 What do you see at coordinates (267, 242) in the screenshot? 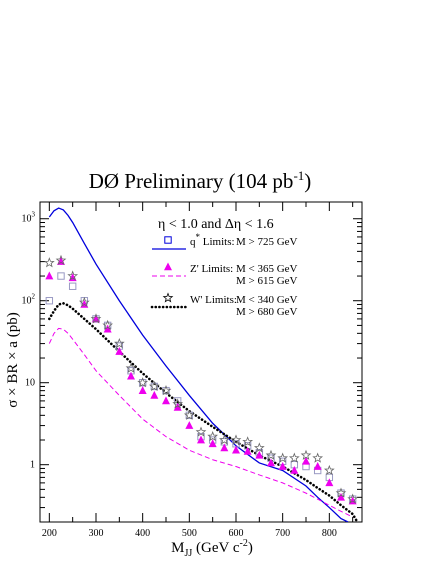
I see `legend-qstar-limit: M > 725 GeV` at bounding box center [267, 242].